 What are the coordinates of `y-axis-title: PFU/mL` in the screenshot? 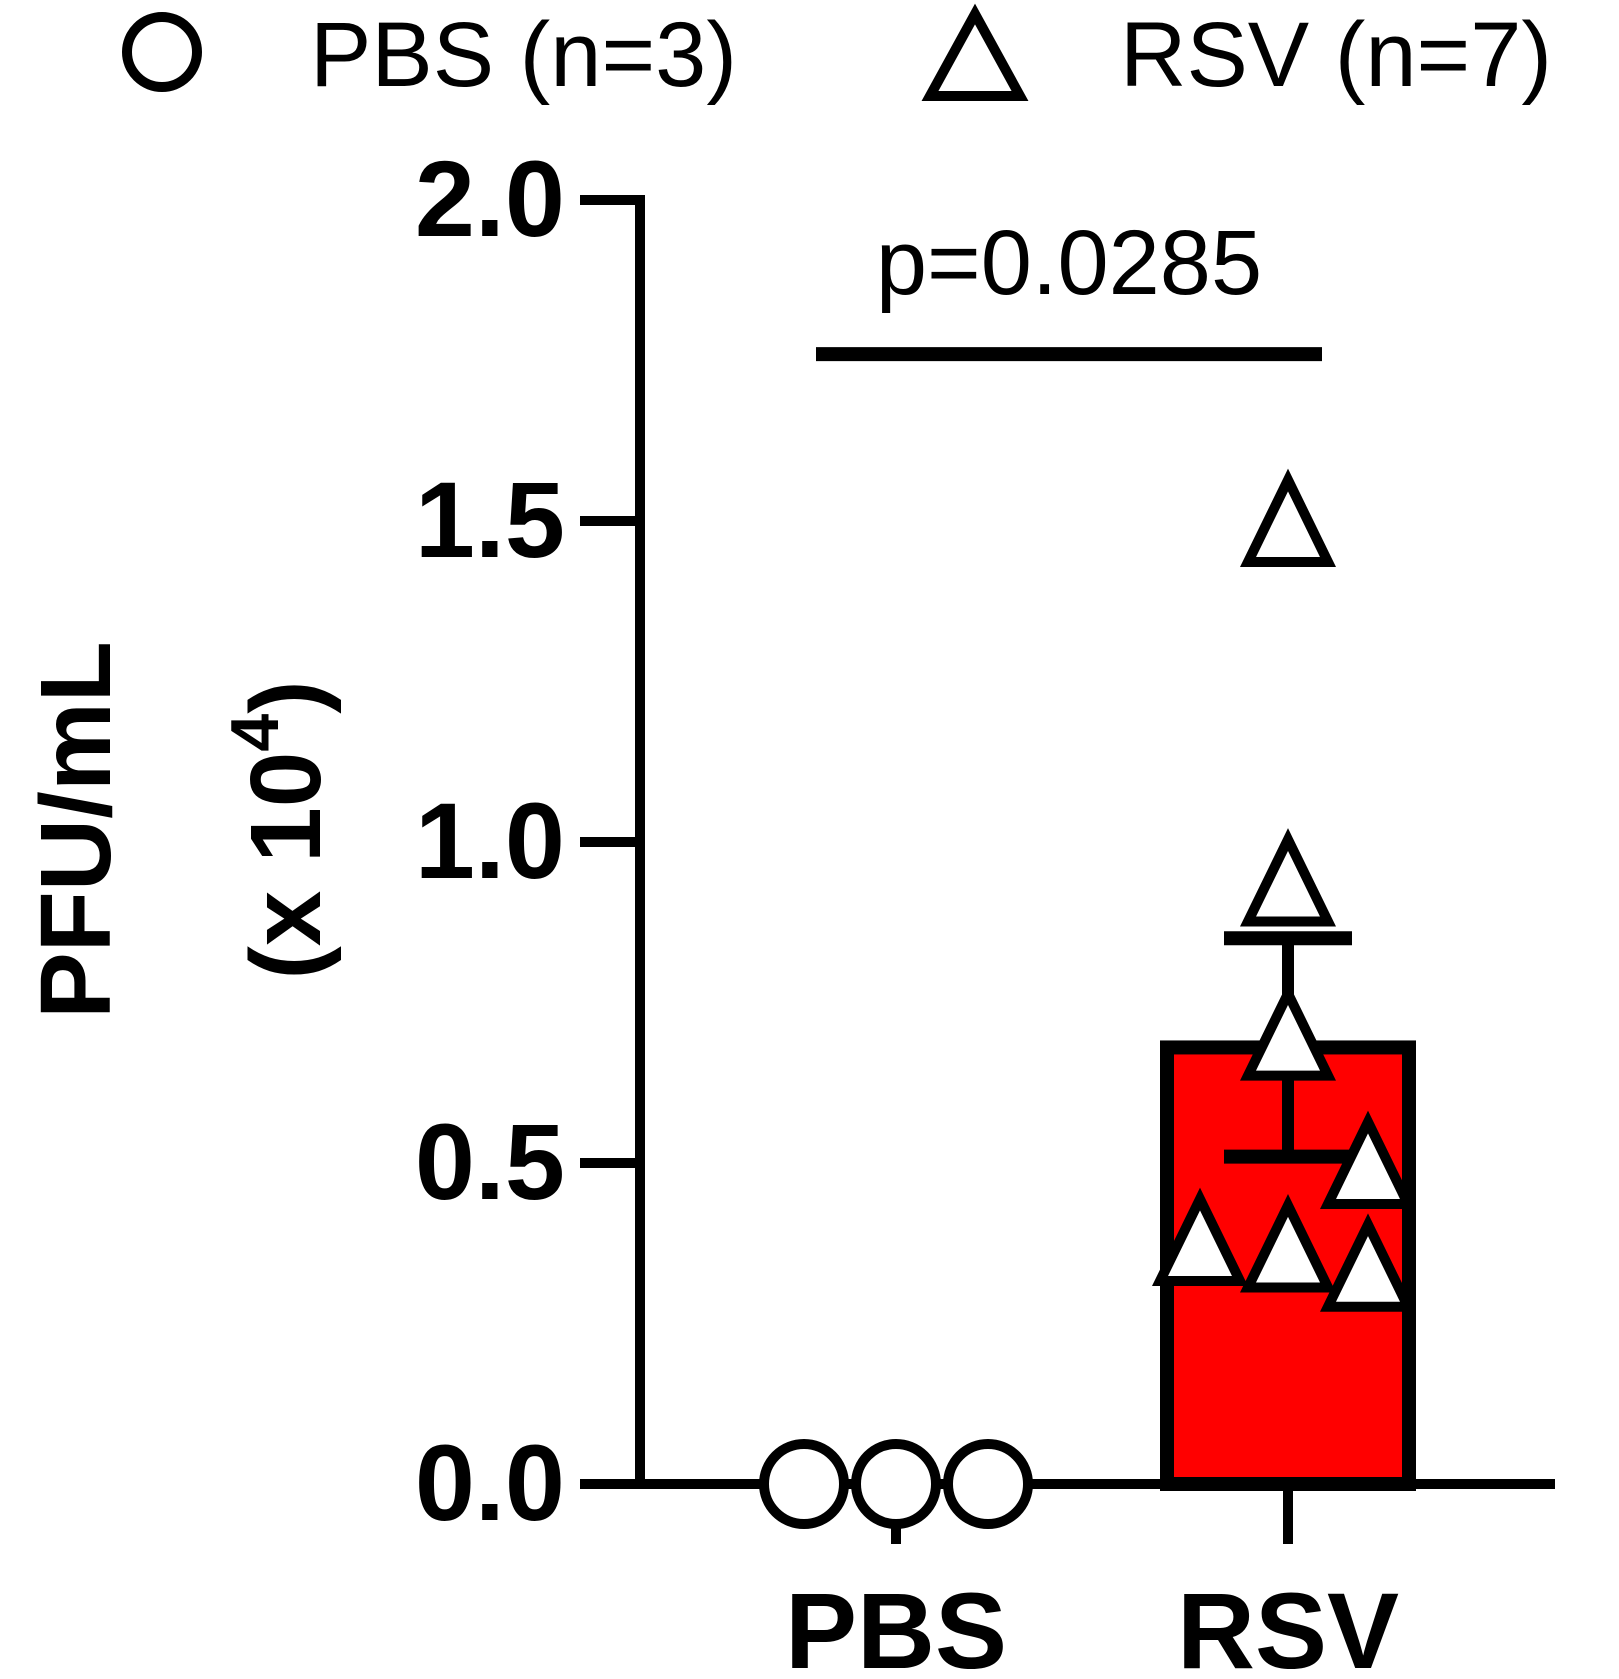 It's located at (76, 830).